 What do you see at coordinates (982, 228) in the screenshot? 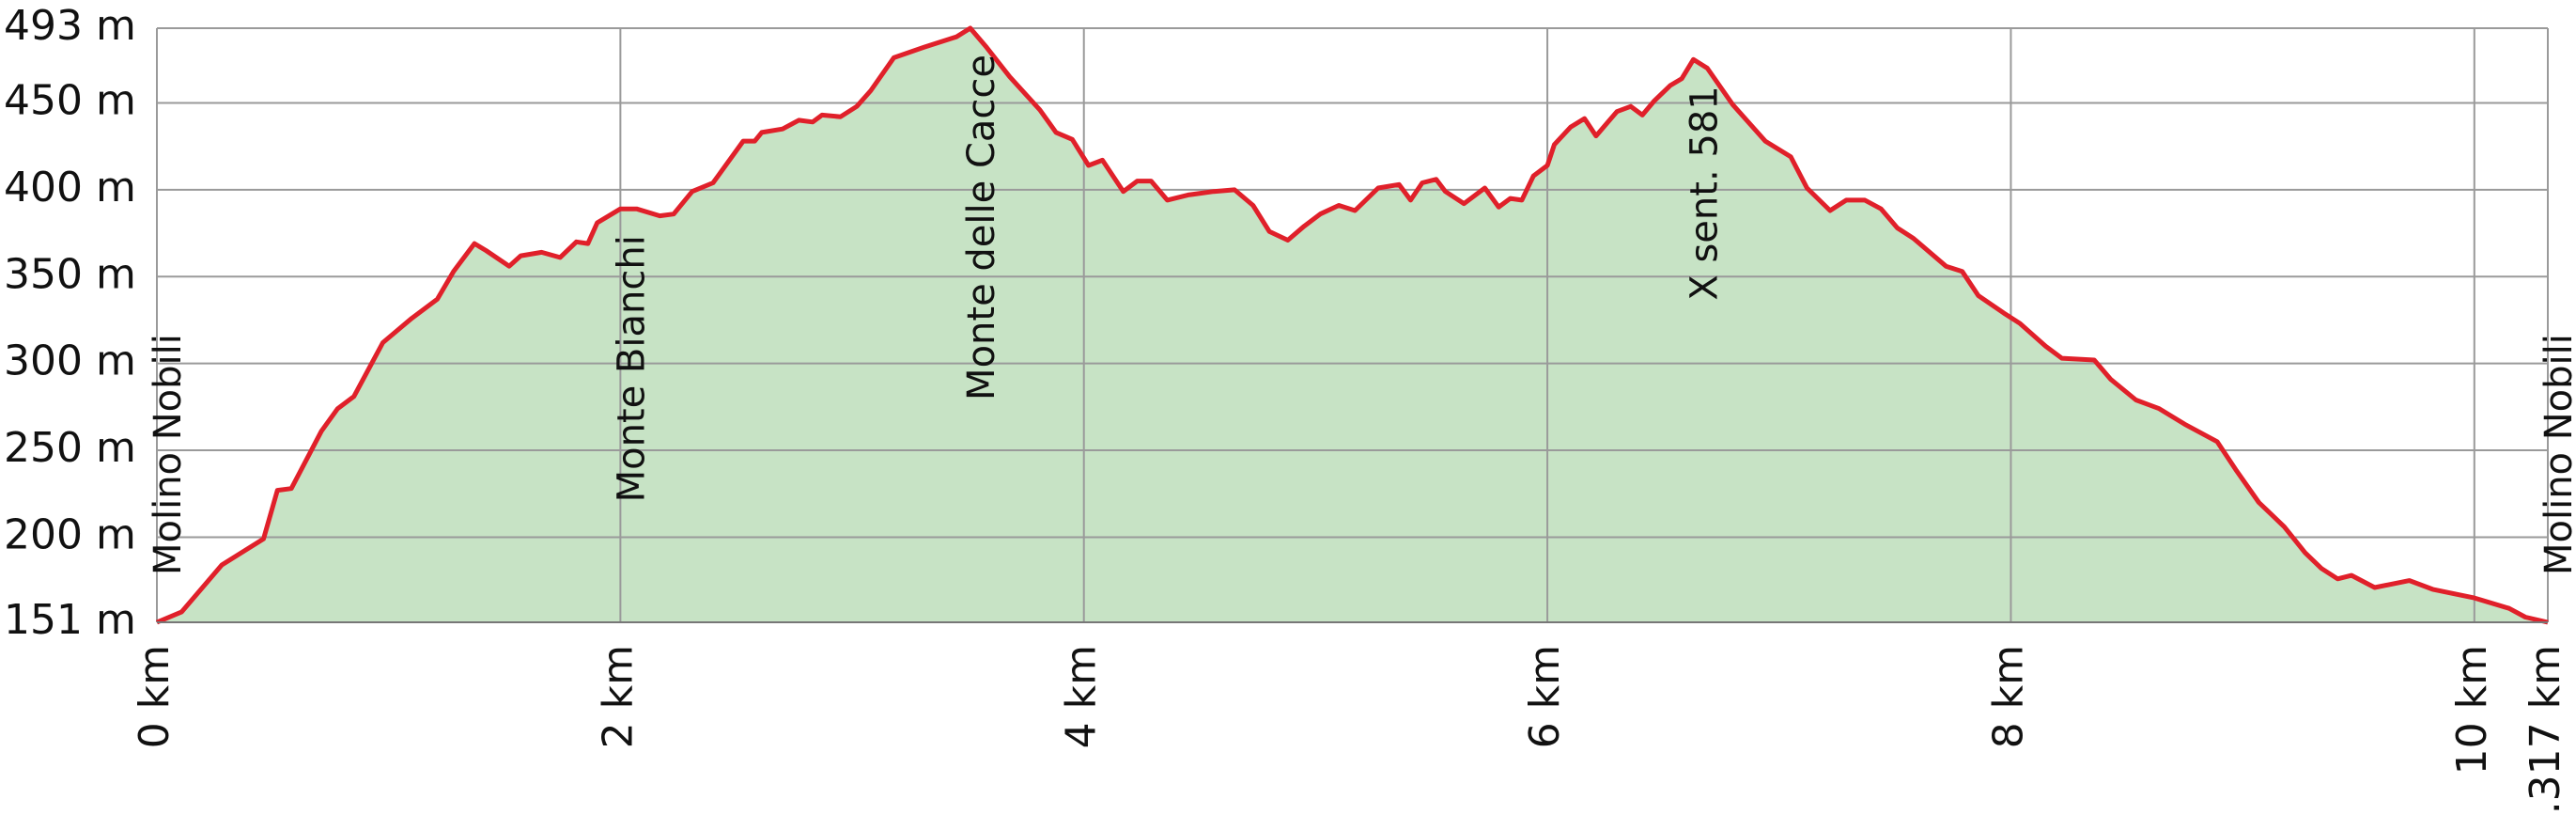
I see `annotation: Monte delle Cacce` at bounding box center [982, 228].